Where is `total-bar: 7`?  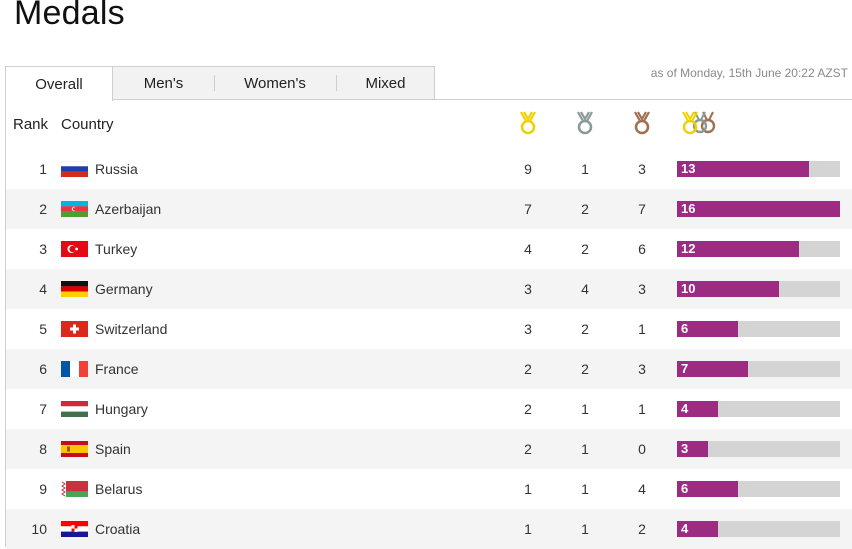
total-bar: 7 is located at coordinates (758, 369).